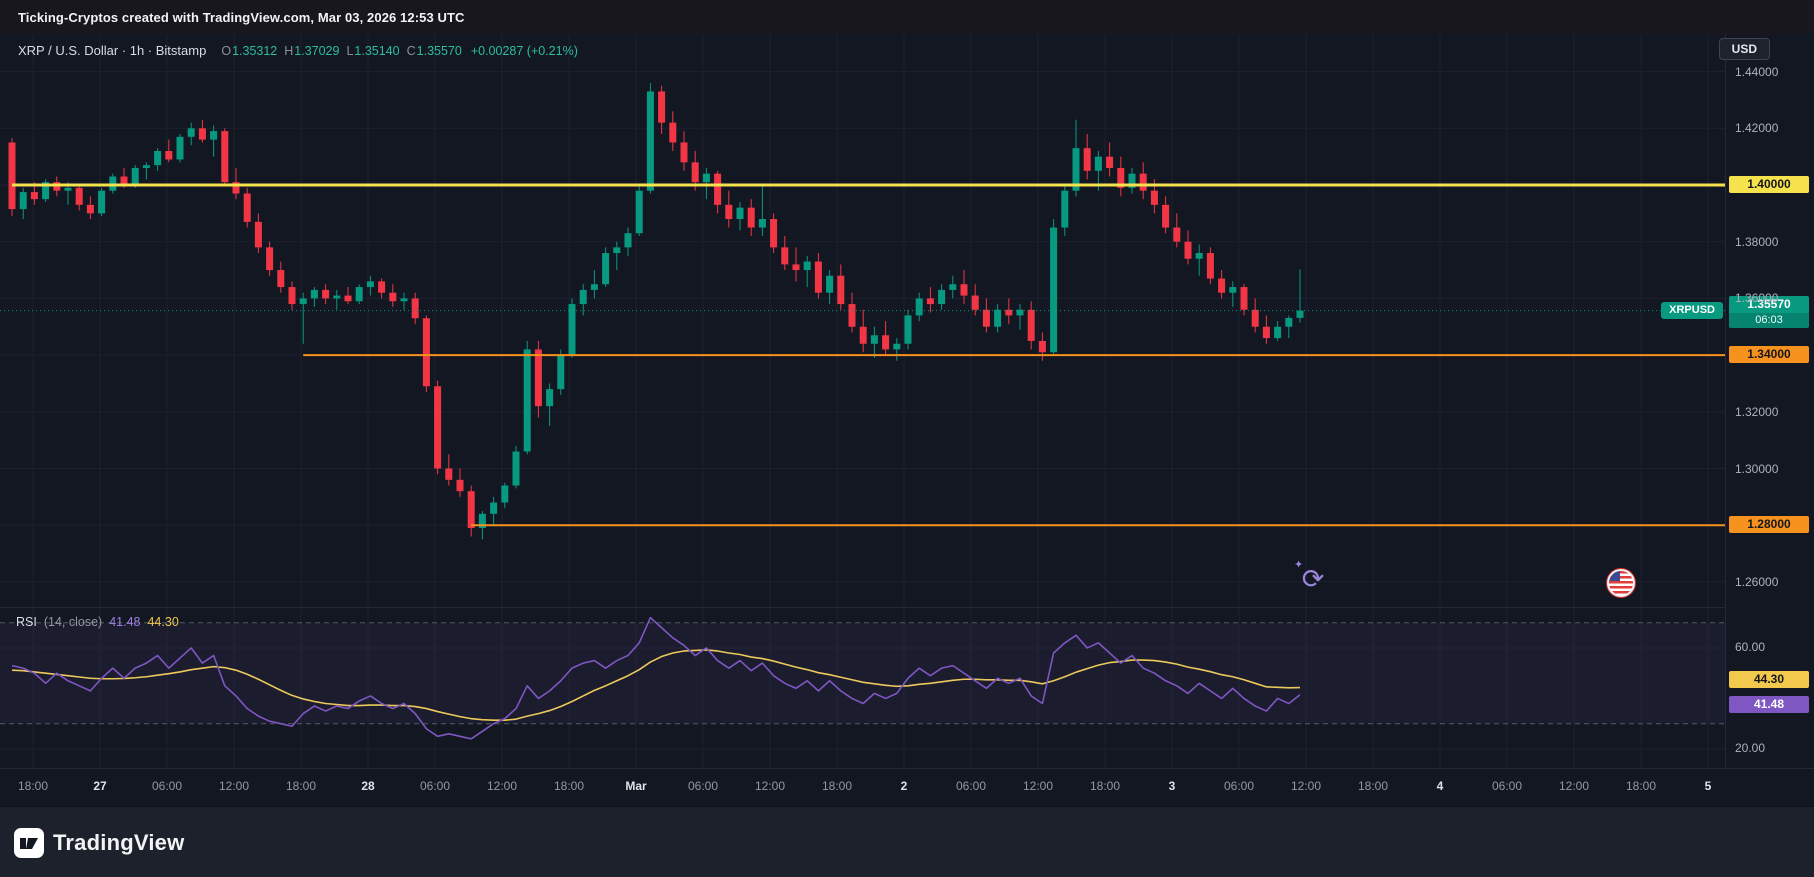 This screenshot has height=877, width=1814. I want to click on tradingview-footer: TradingView, so click(907, 841).